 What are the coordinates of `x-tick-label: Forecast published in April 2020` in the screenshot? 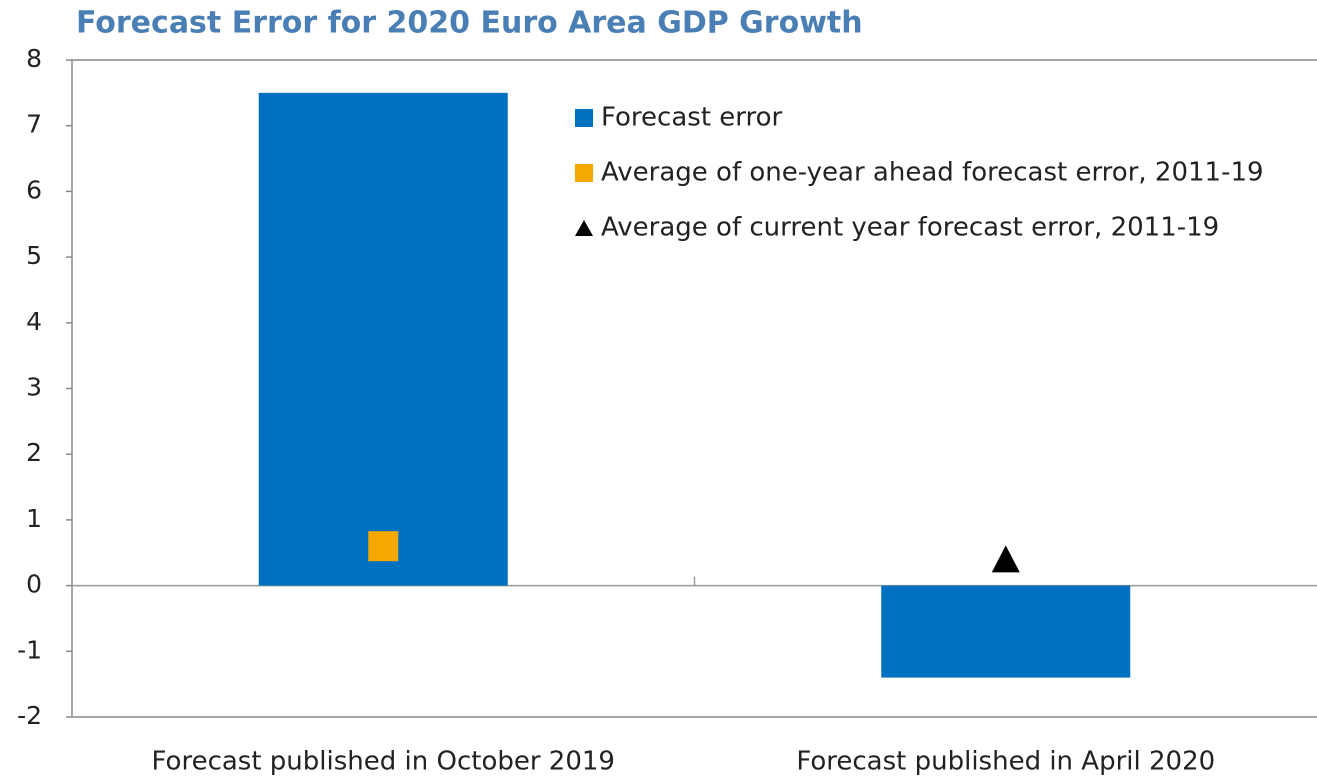 It's located at (1005, 762).